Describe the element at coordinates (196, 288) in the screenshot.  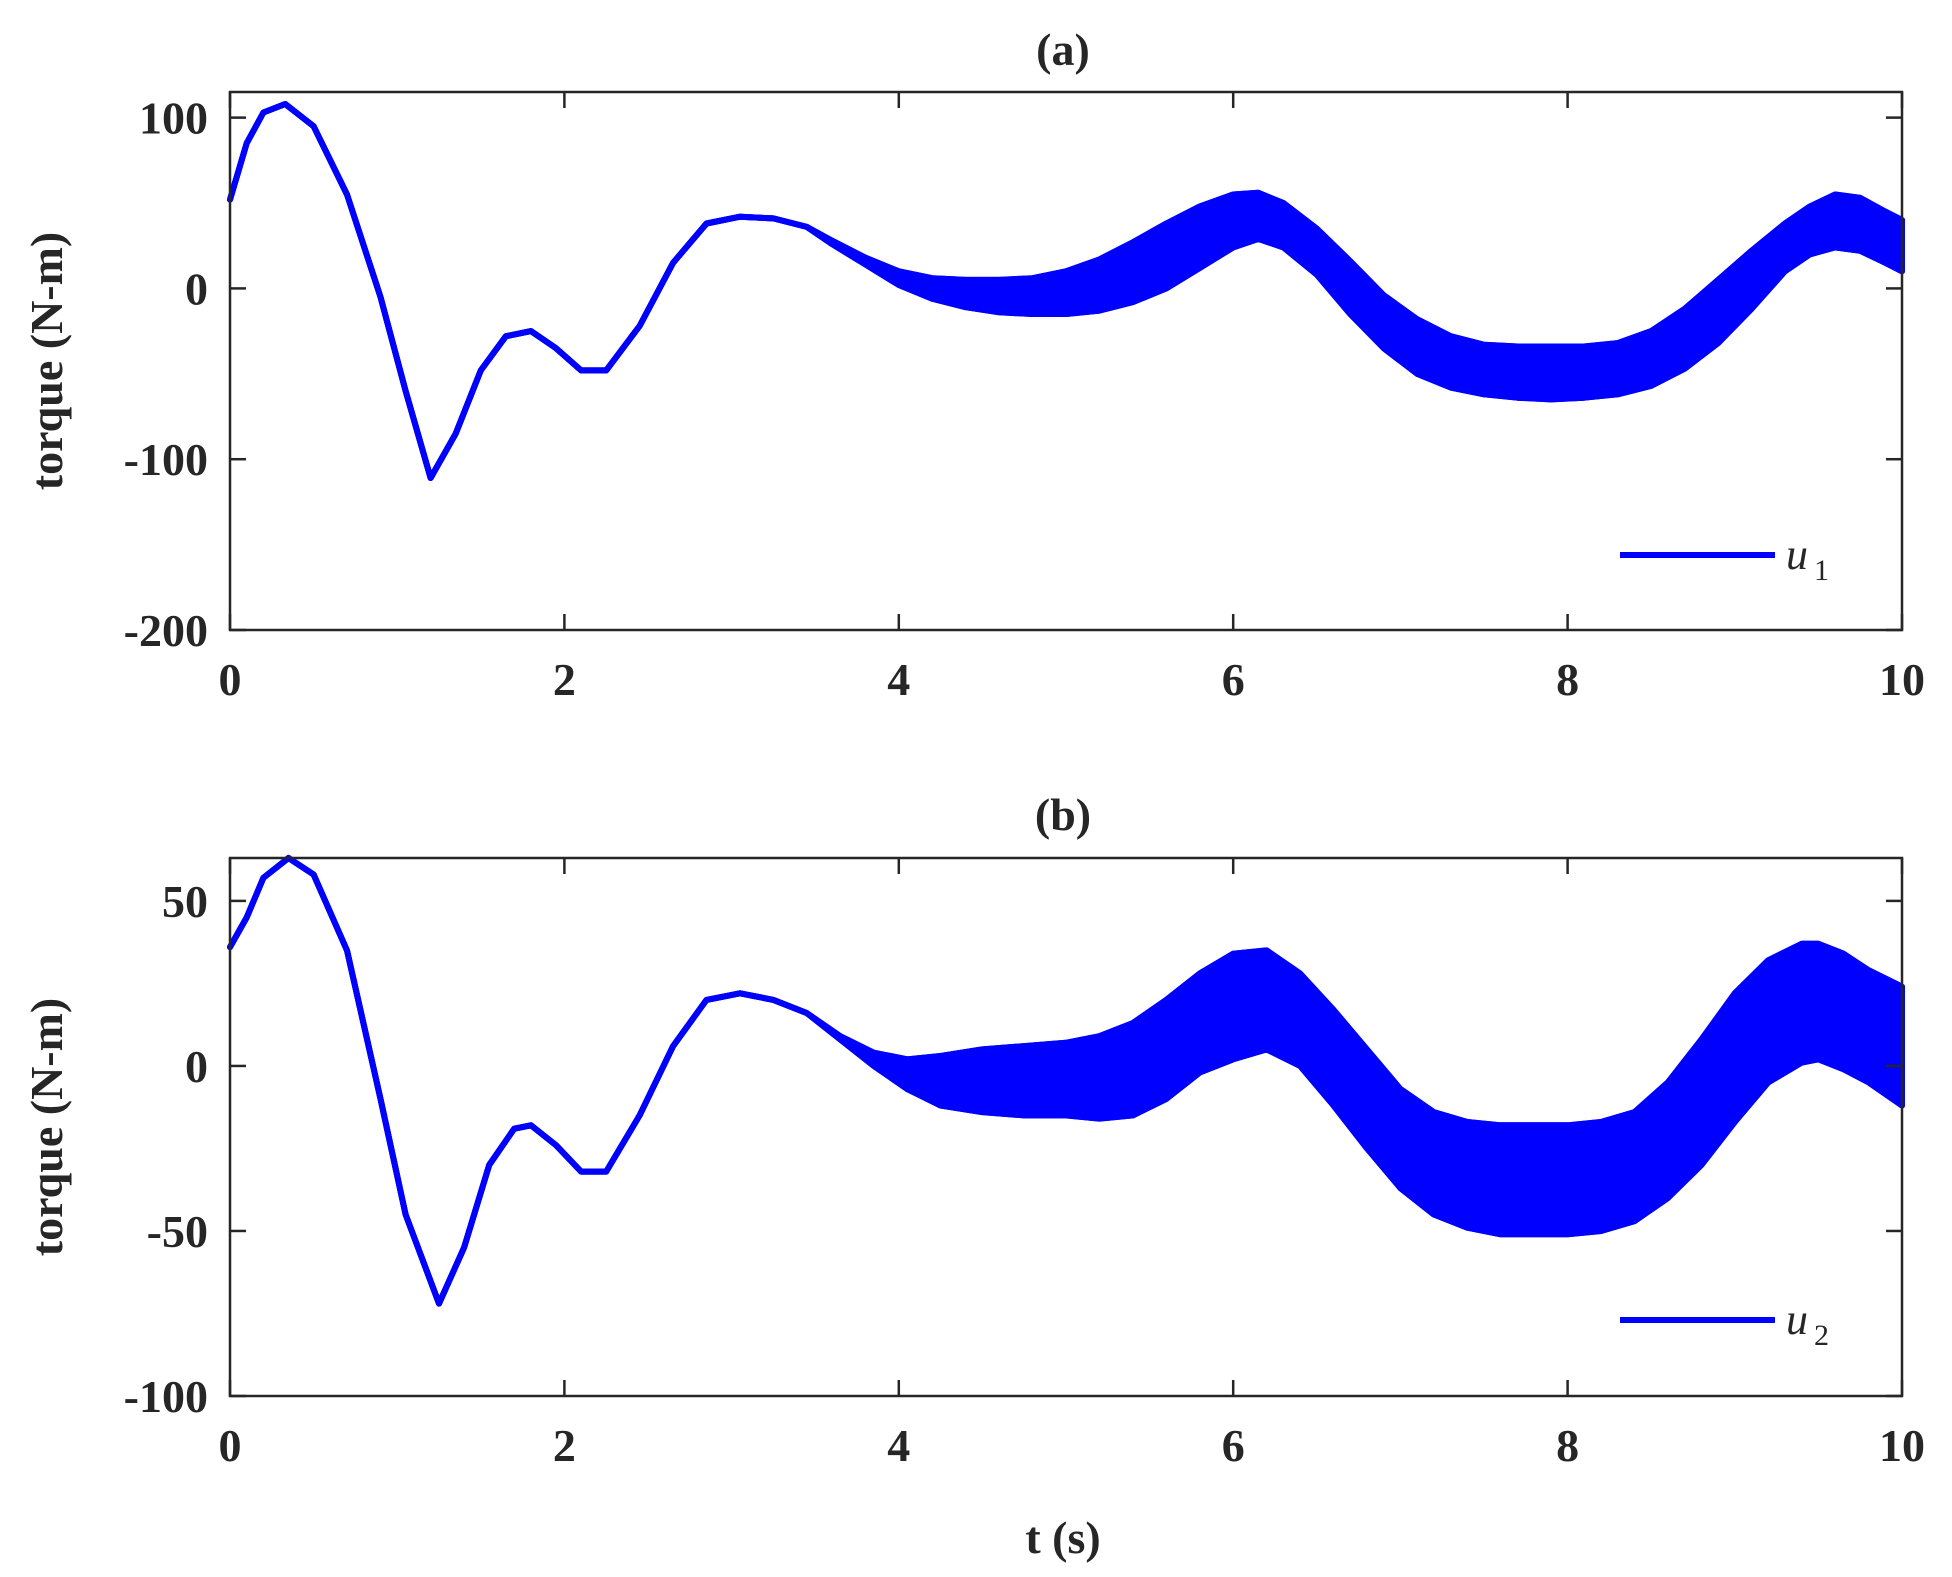
I see `panel-a-y-tick-label: 0` at that location.